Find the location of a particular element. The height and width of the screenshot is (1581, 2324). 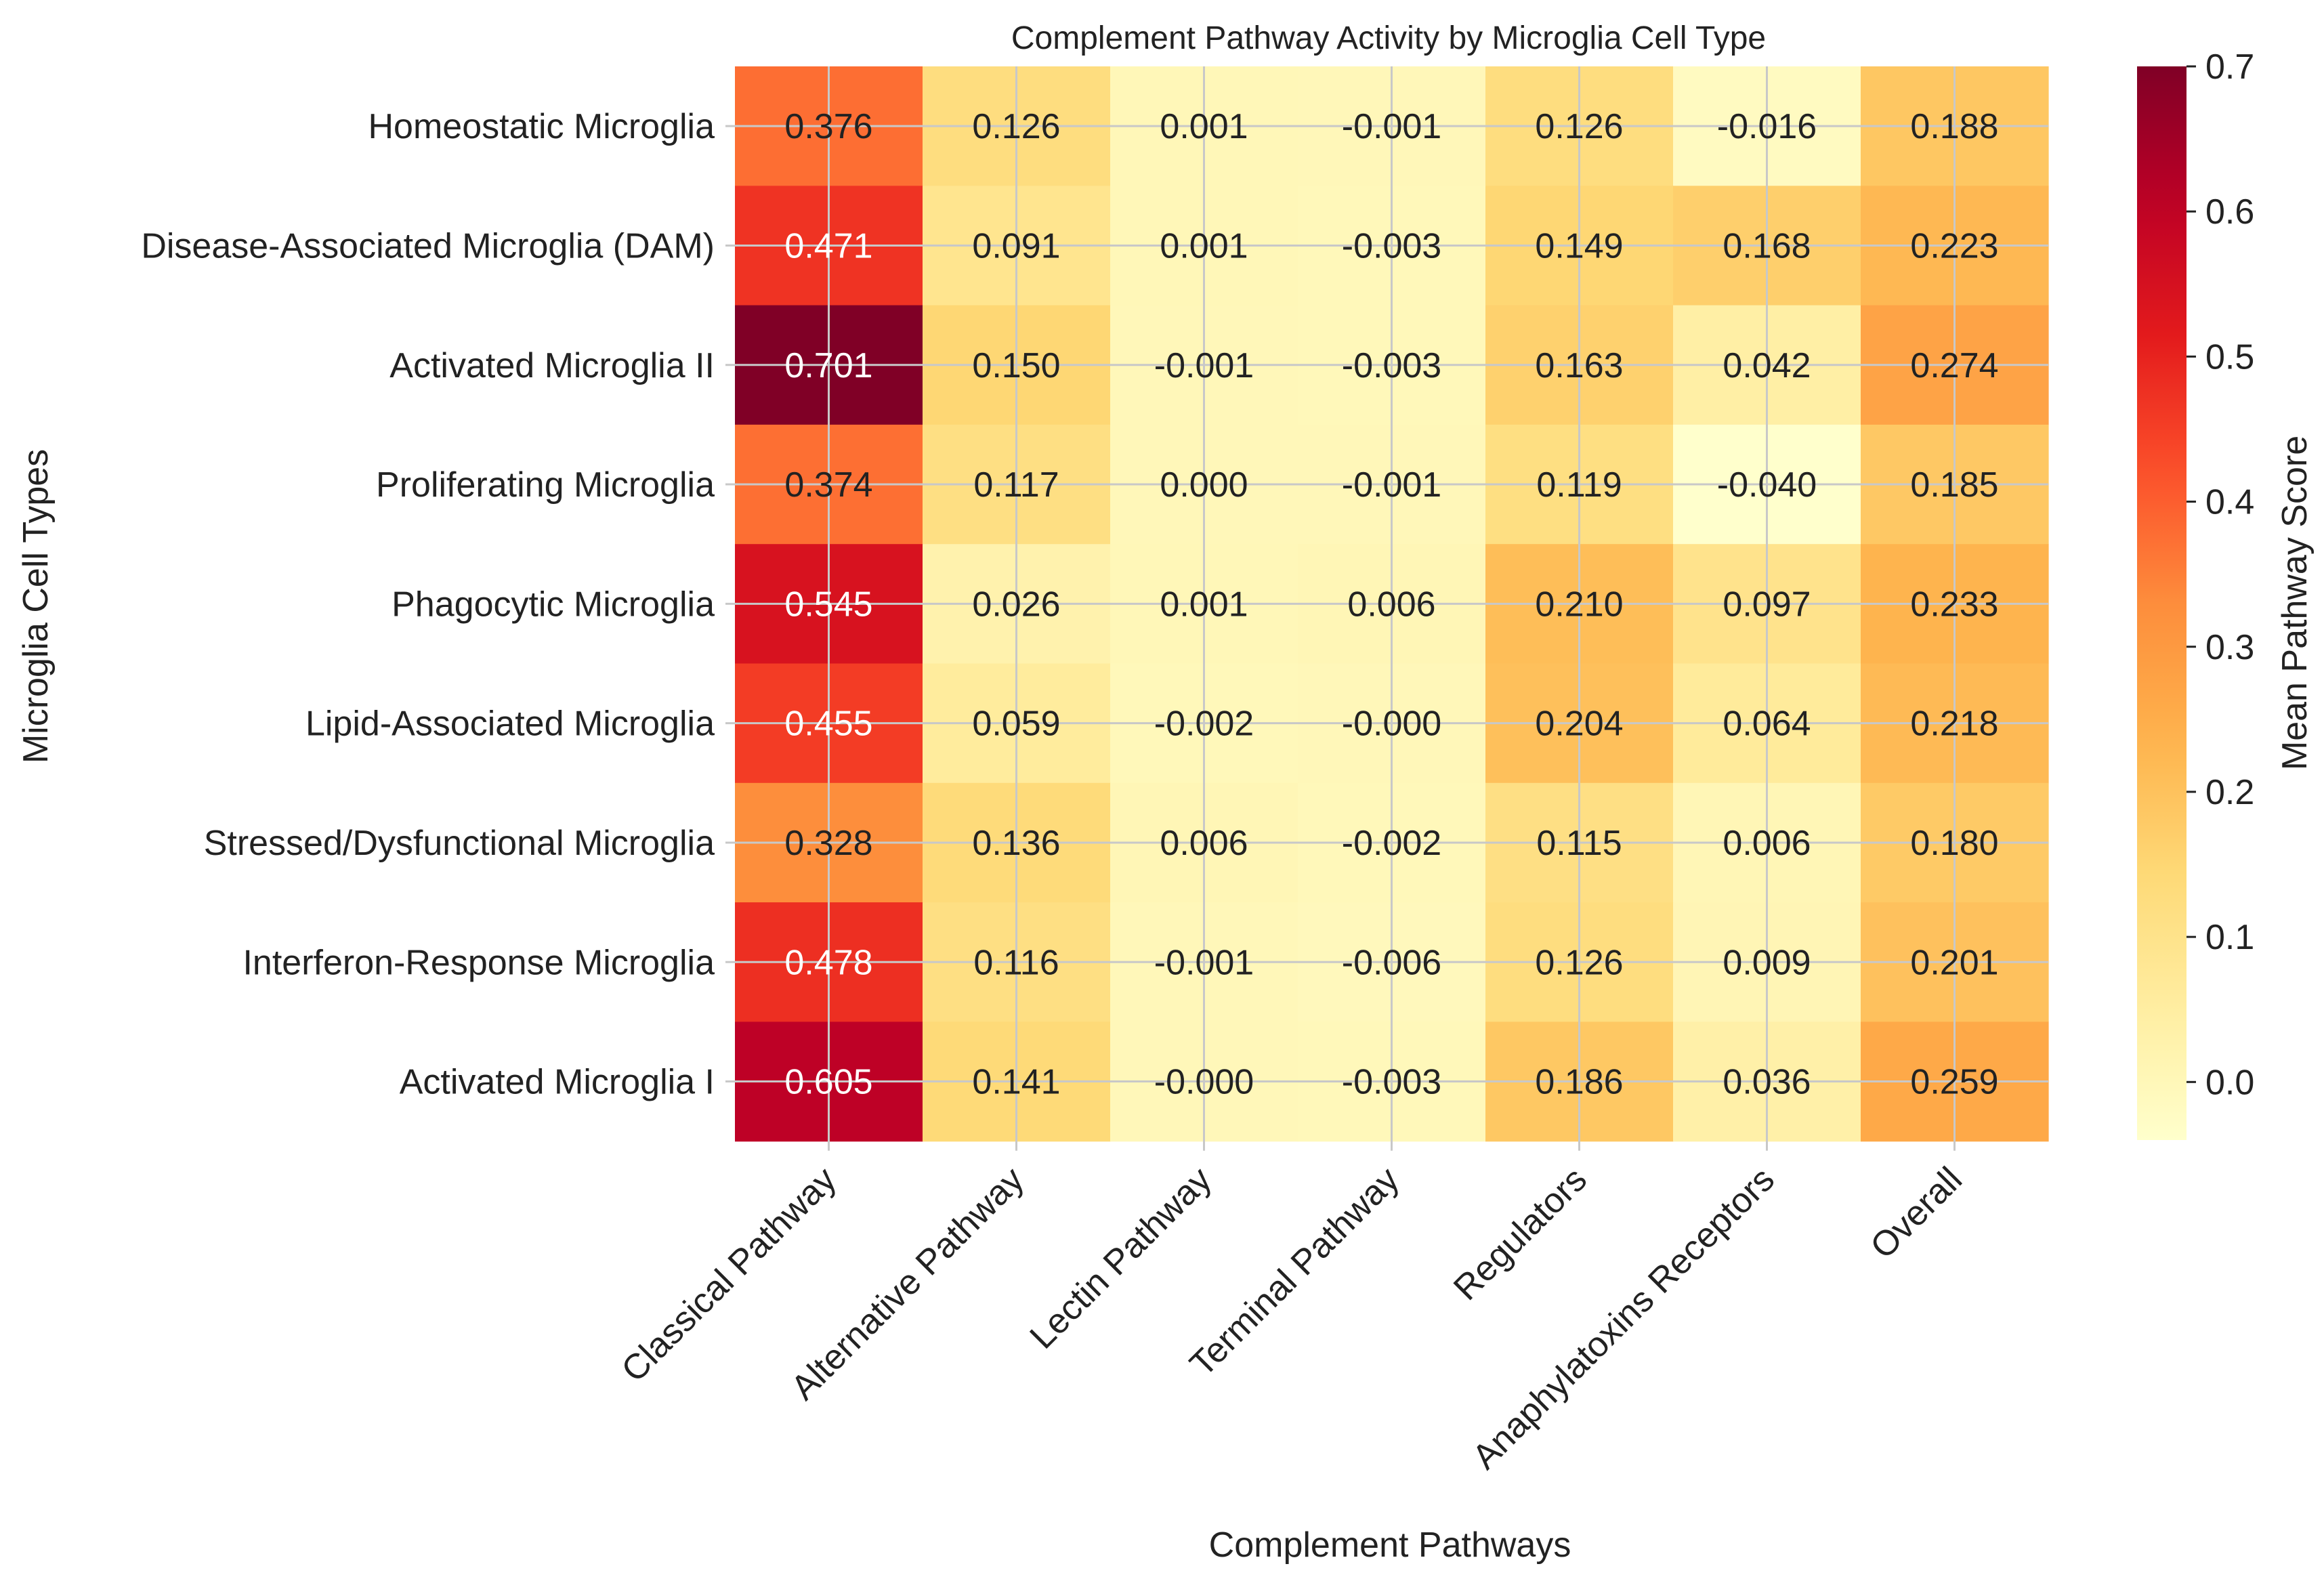

colorbar-tick-label: 0.6 is located at coordinates (2229, 212).